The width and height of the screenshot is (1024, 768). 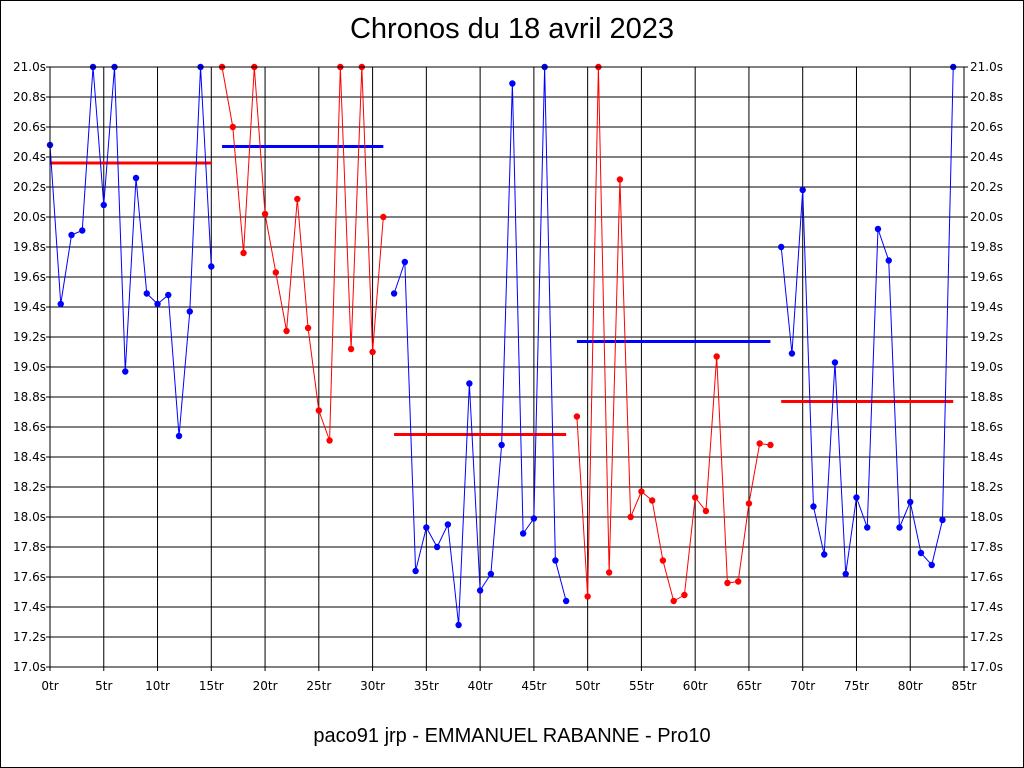 What do you see at coordinates (986, 277) in the screenshot?
I see `y-tick-label-right: 19.6s` at bounding box center [986, 277].